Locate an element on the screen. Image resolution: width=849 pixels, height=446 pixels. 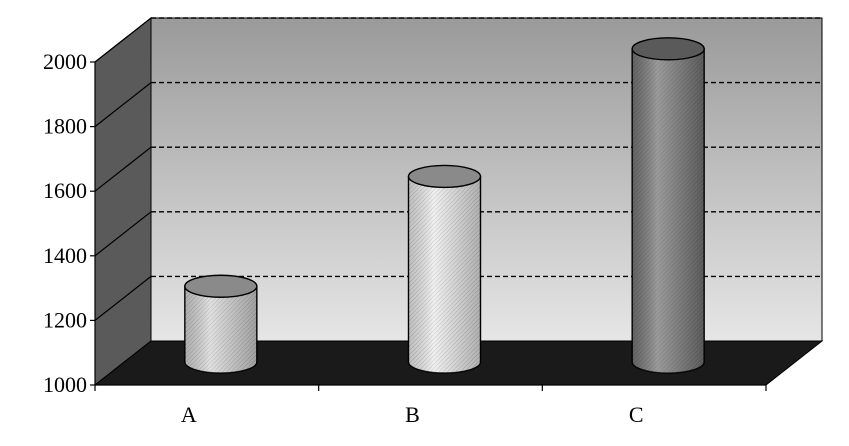
y-tick-label: 1800 is located at coordinates (65, 126).